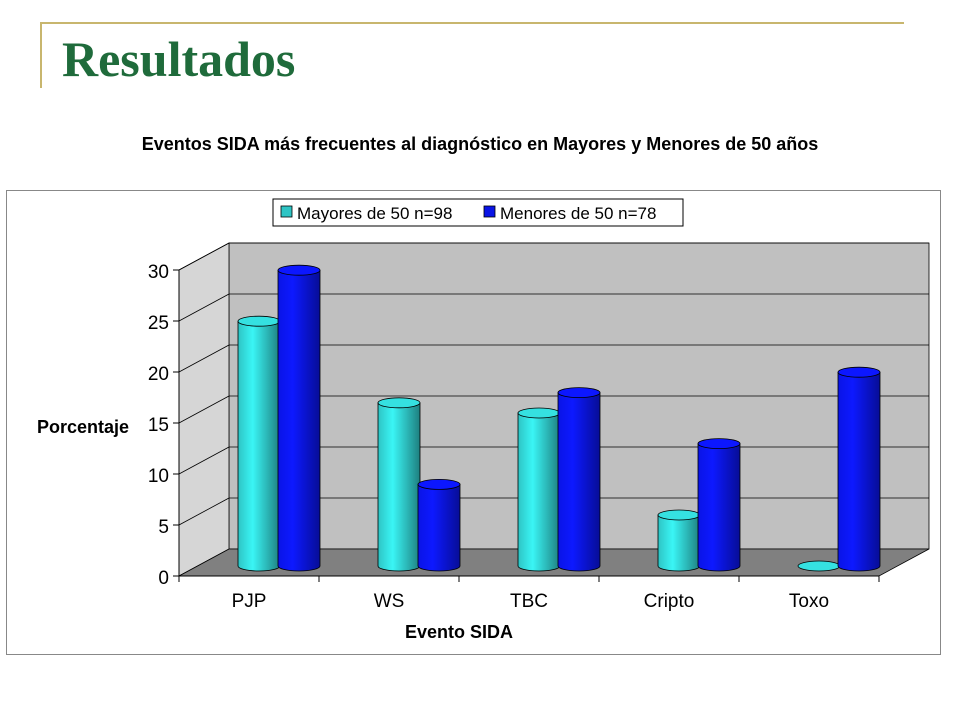  What do you see at coordinates (158, 374) in the screenshot?
I see `y-tick-label: 20` at bounding box center [158, 374].